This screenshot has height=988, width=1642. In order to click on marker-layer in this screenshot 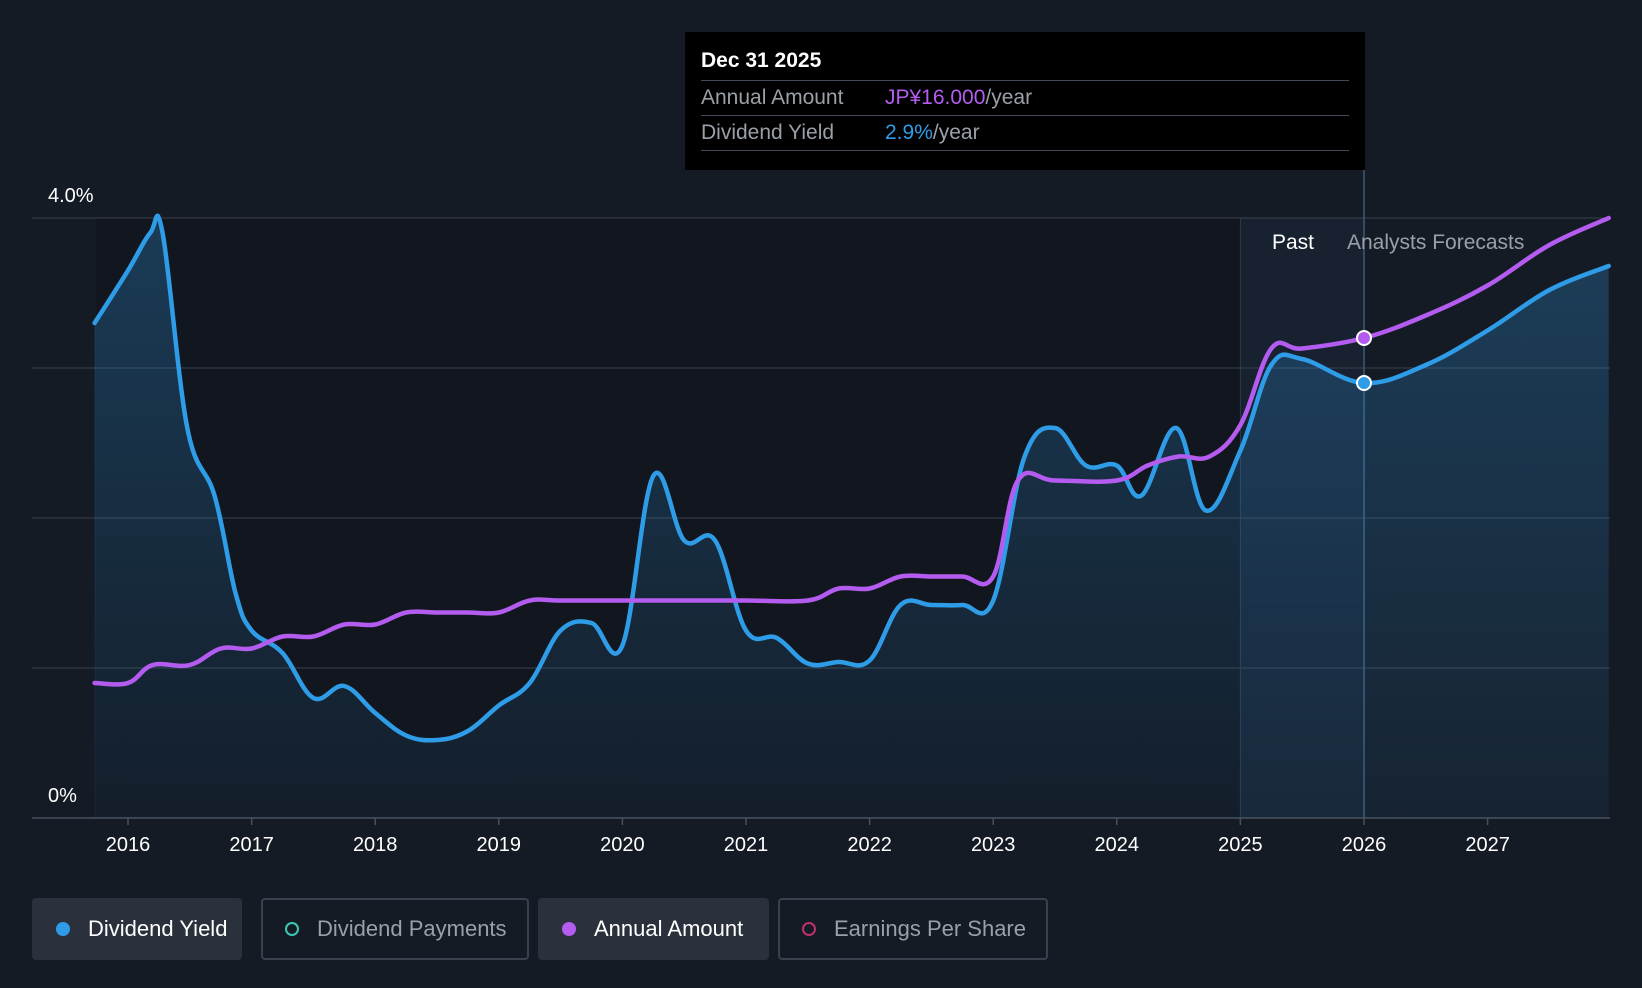, I will do `click(1364, 360)`.